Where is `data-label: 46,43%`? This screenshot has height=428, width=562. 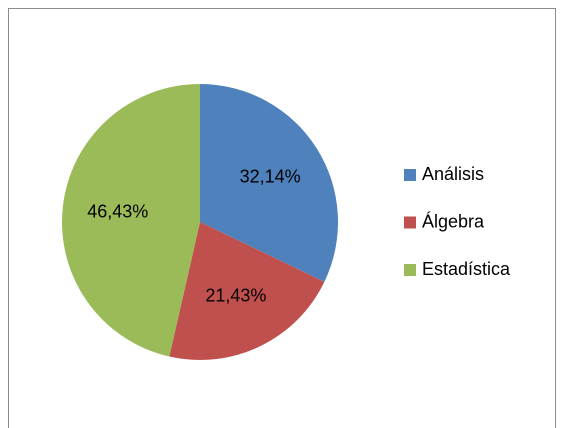 data-label: 46,43% is located at coordinates (117, 211).